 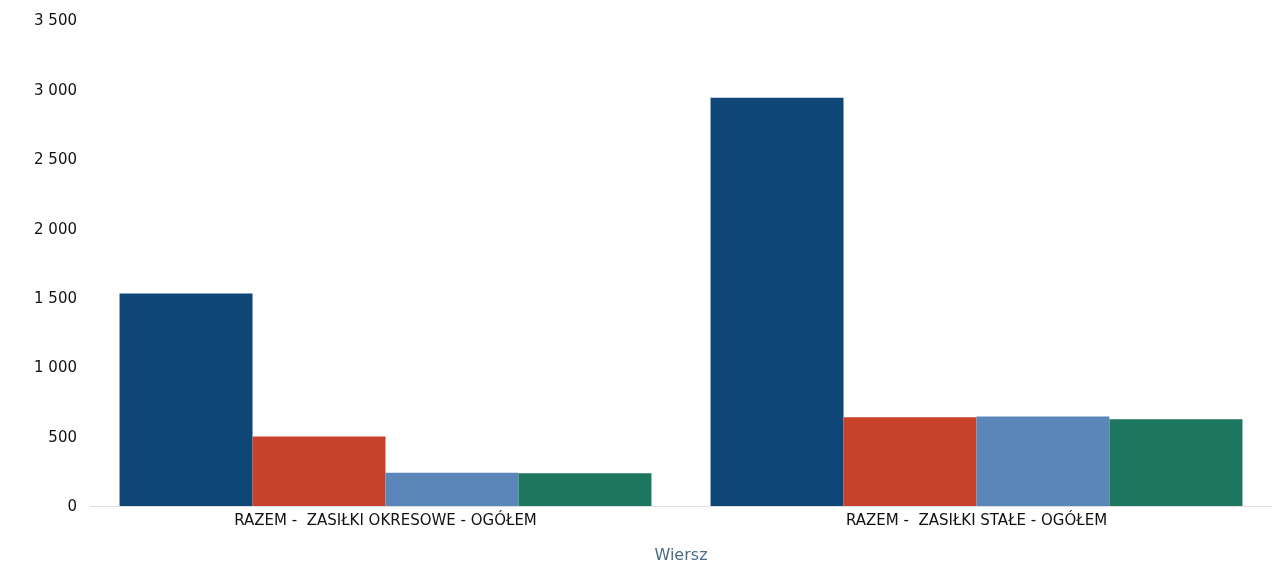 I want to click on y-tick-label: 1 500, so click(x=55, y=297).